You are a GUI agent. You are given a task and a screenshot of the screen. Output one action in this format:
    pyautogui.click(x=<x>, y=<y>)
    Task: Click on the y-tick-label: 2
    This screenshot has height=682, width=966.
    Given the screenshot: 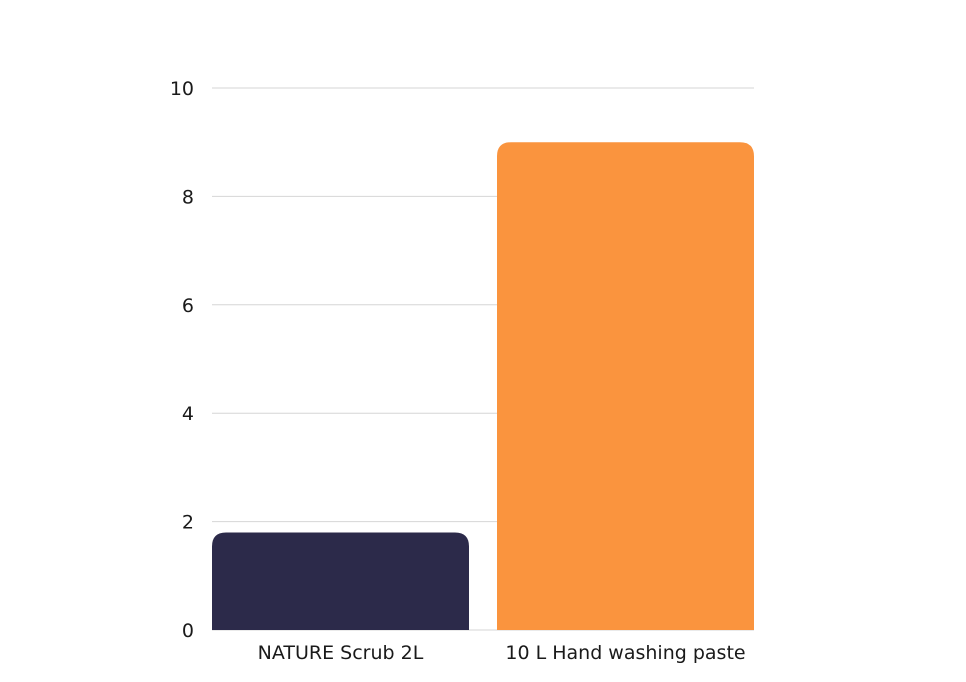 What is the action you would take?
    pyautogui.click(x=188, y=523)
    